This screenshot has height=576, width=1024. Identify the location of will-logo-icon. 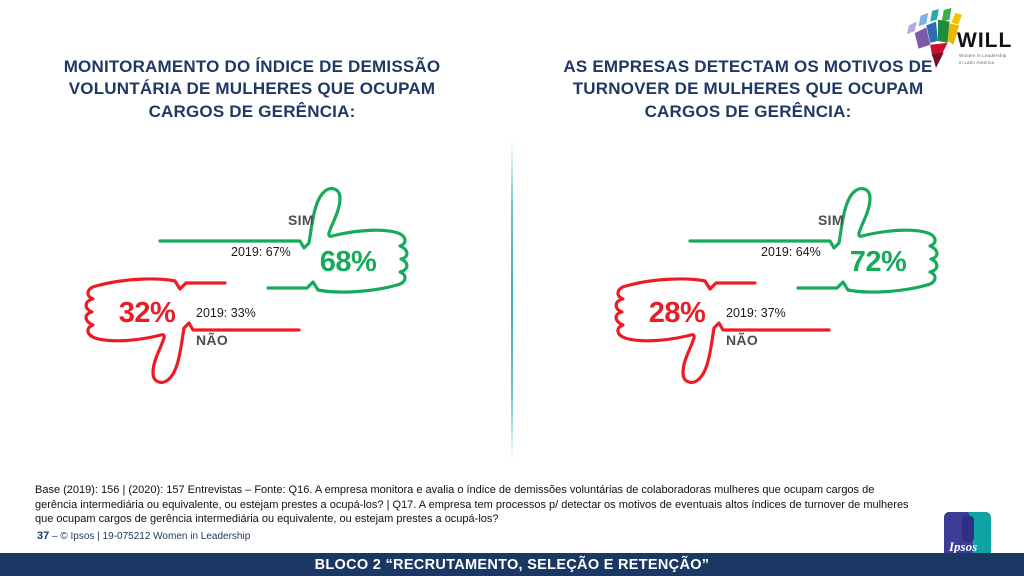
(935, 38).